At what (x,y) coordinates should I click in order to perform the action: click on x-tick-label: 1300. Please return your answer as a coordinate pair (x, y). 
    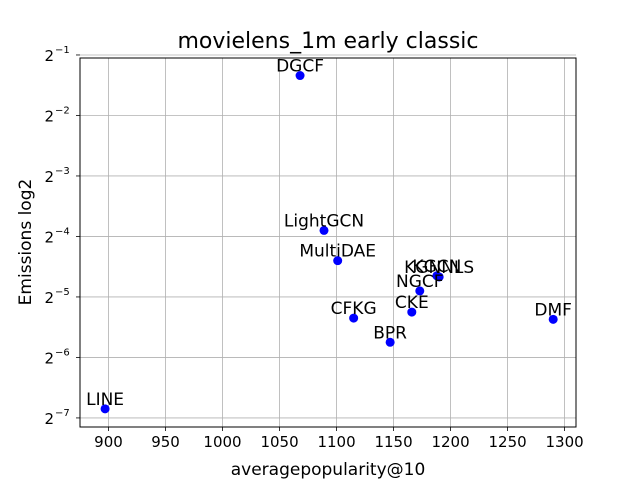
    Looking at the image, I should click on (565, 442).